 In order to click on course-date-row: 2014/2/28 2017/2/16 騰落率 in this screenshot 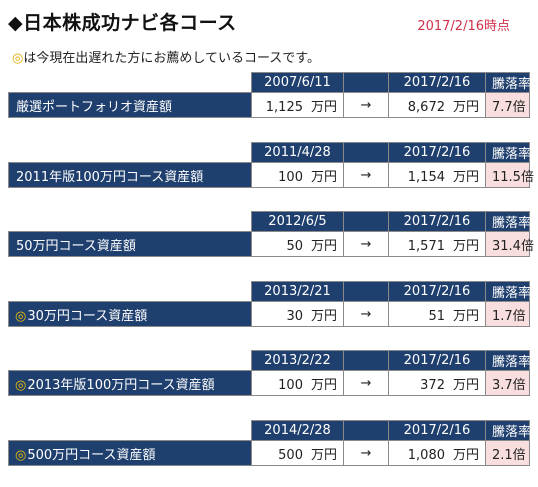, I will do `click(270, 430)`.